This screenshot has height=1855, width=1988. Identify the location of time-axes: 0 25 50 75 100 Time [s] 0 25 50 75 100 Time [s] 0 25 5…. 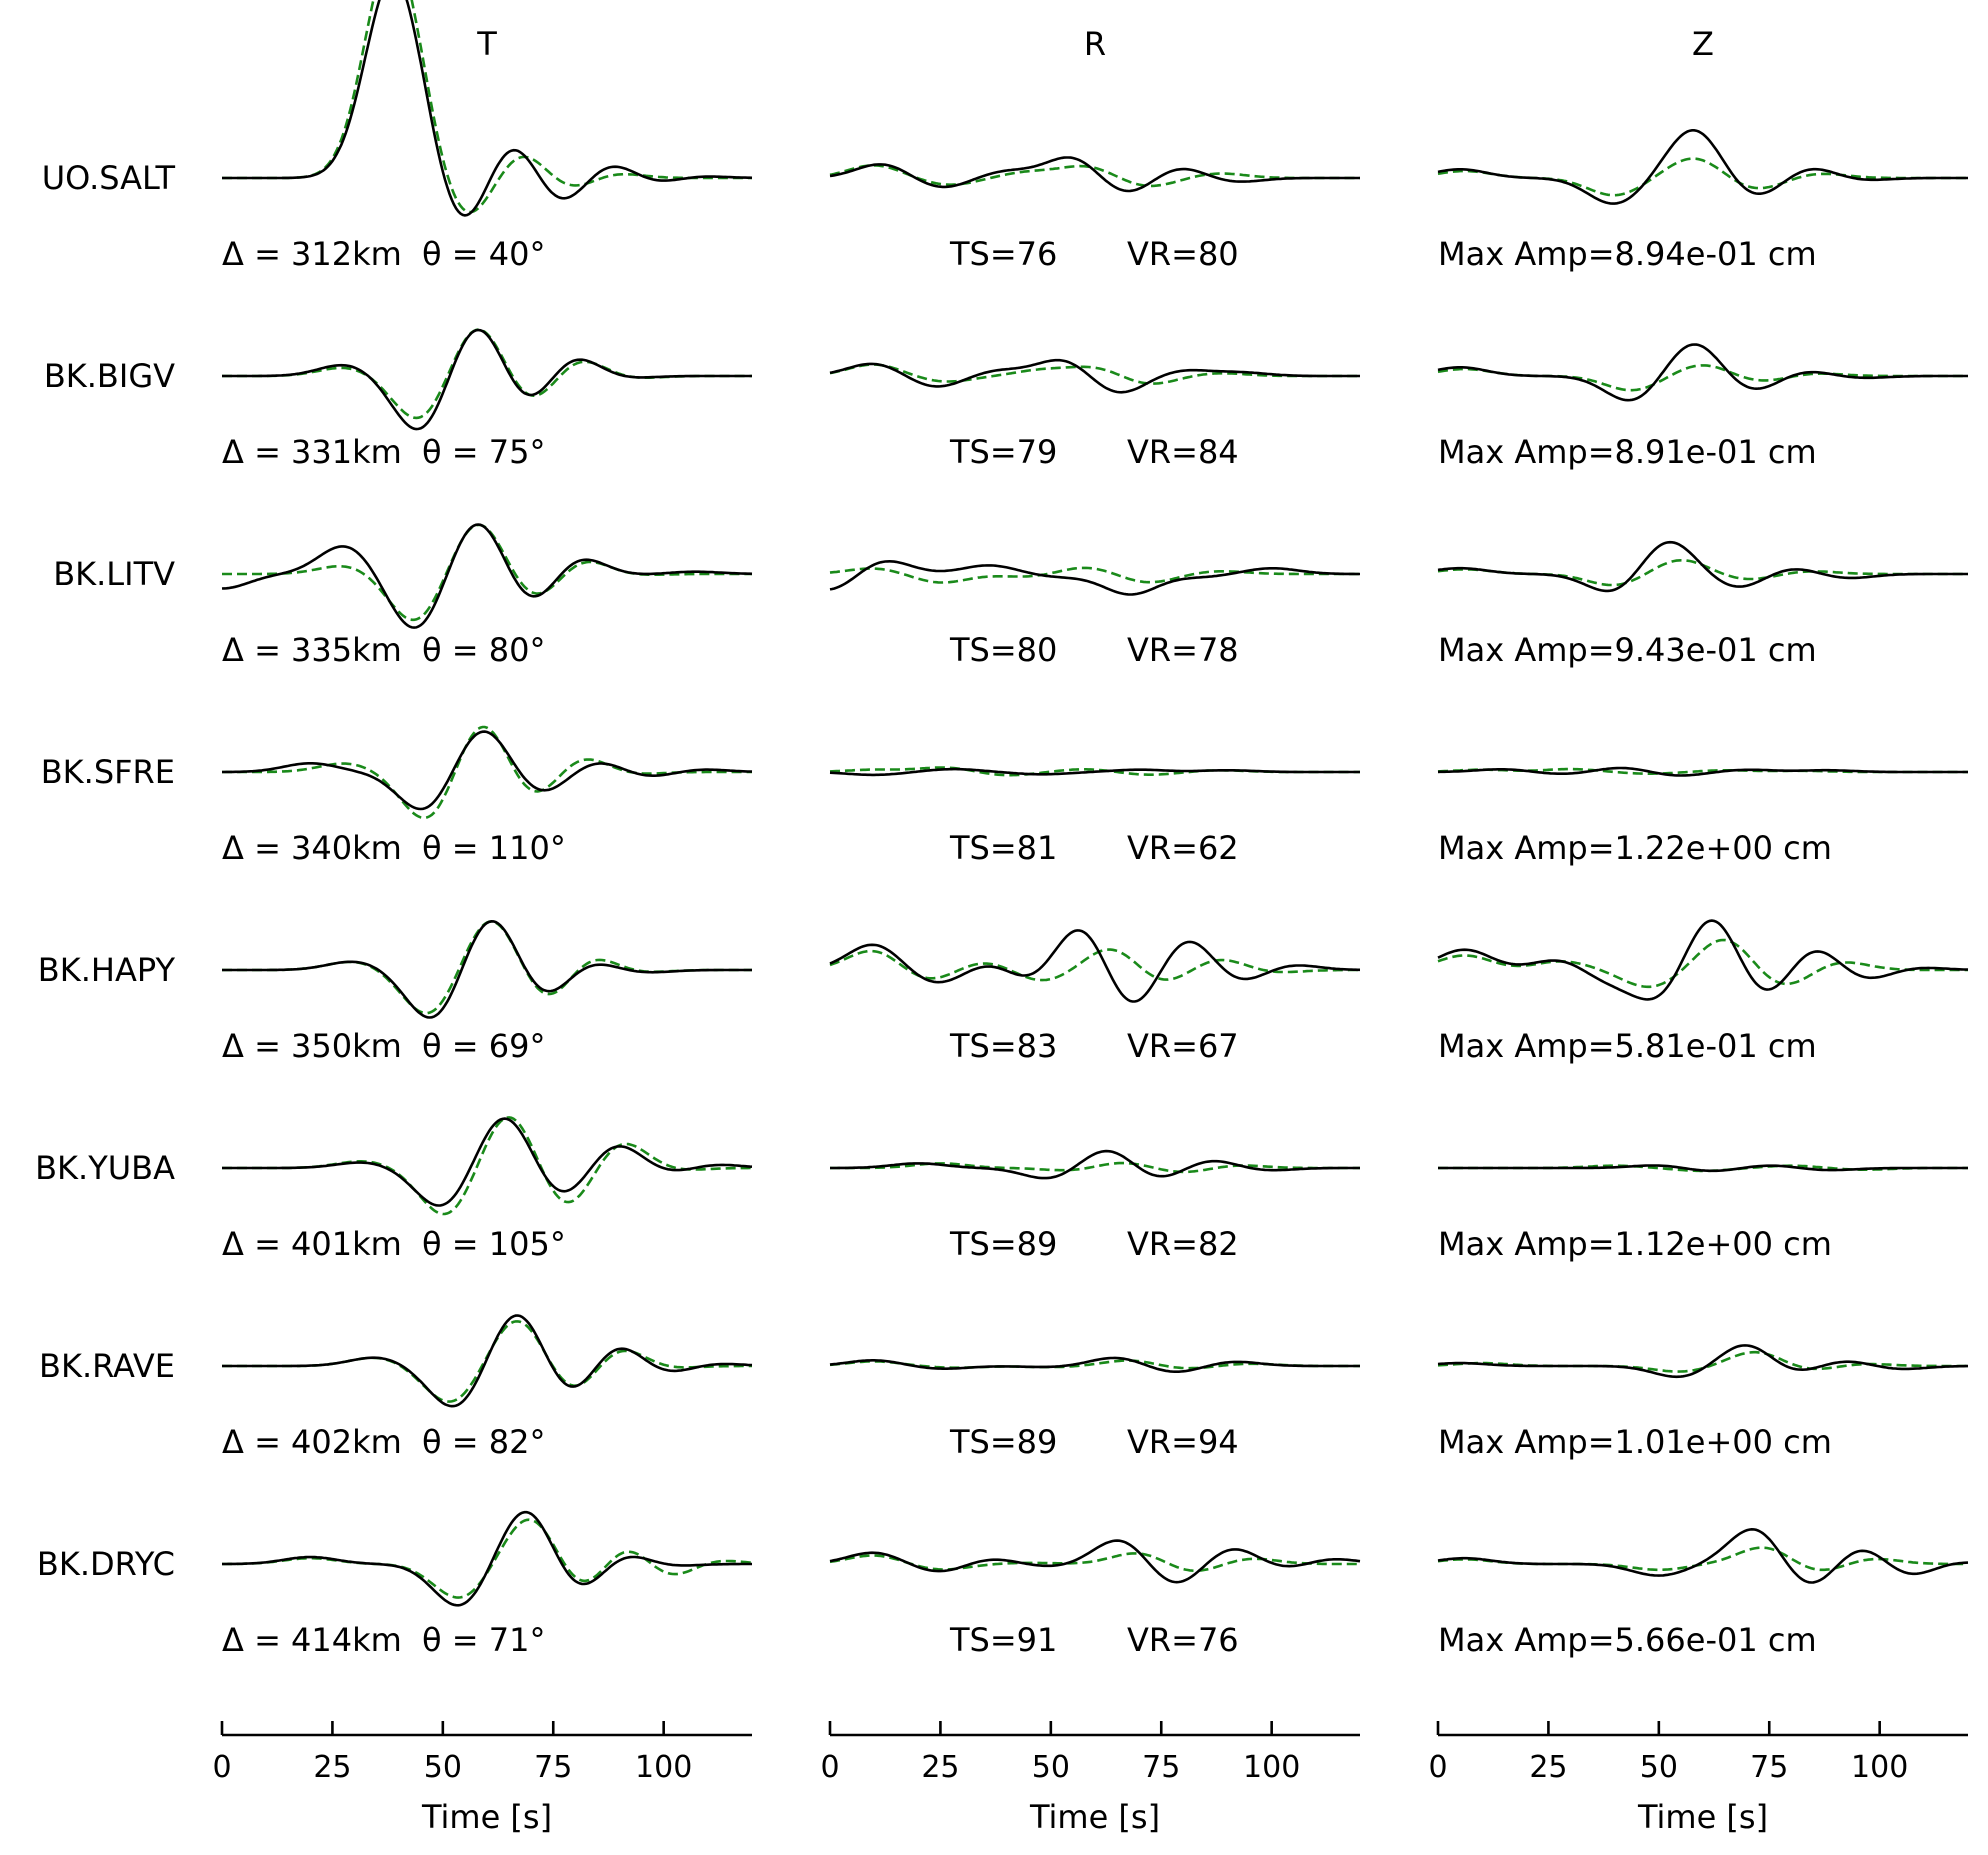
(1090, 1778).